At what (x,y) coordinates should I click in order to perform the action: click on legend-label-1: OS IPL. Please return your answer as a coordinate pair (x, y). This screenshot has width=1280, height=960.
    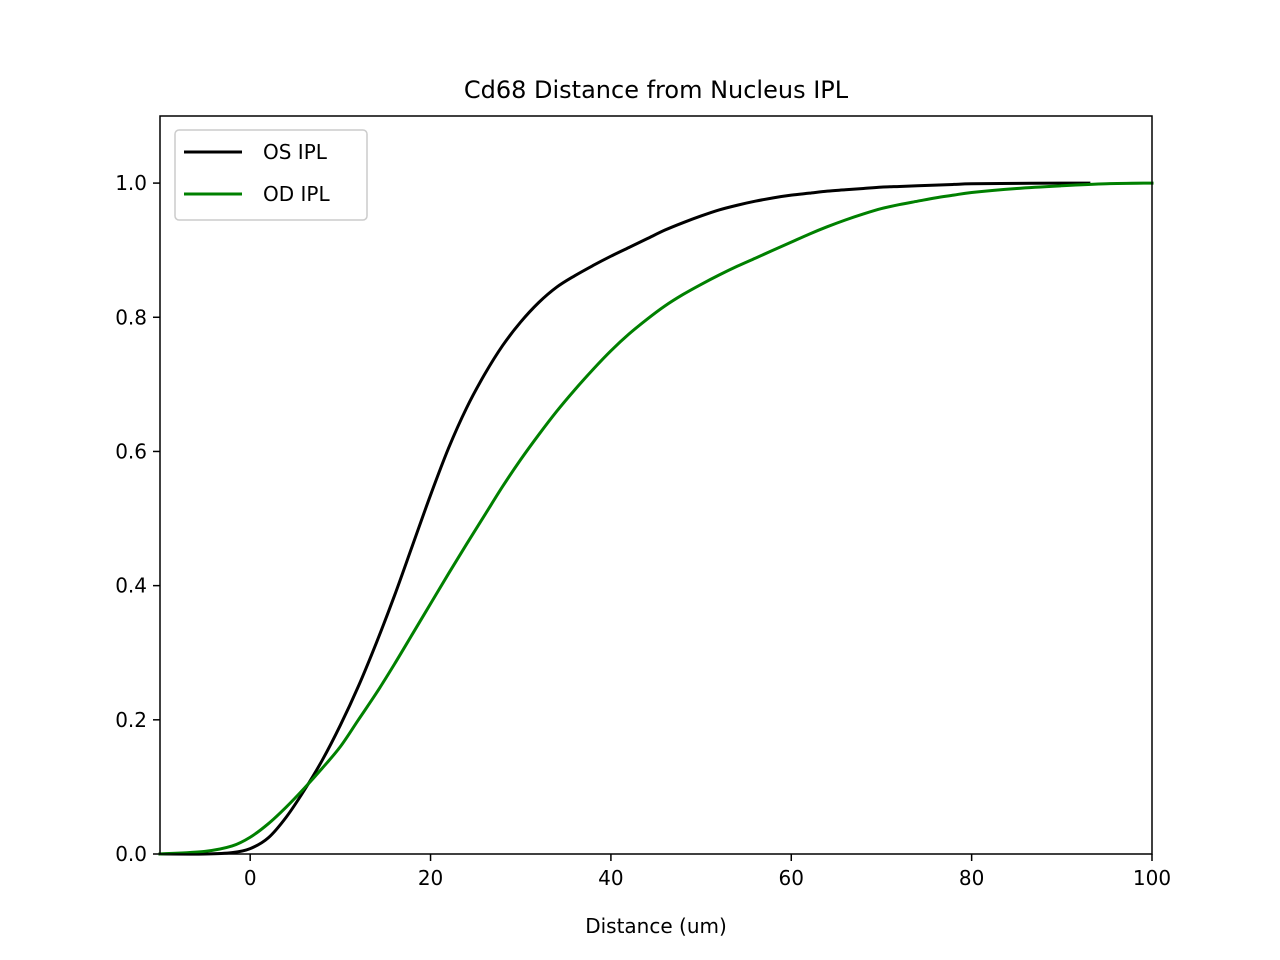
    Looking at the image, I should click on (295, 152).